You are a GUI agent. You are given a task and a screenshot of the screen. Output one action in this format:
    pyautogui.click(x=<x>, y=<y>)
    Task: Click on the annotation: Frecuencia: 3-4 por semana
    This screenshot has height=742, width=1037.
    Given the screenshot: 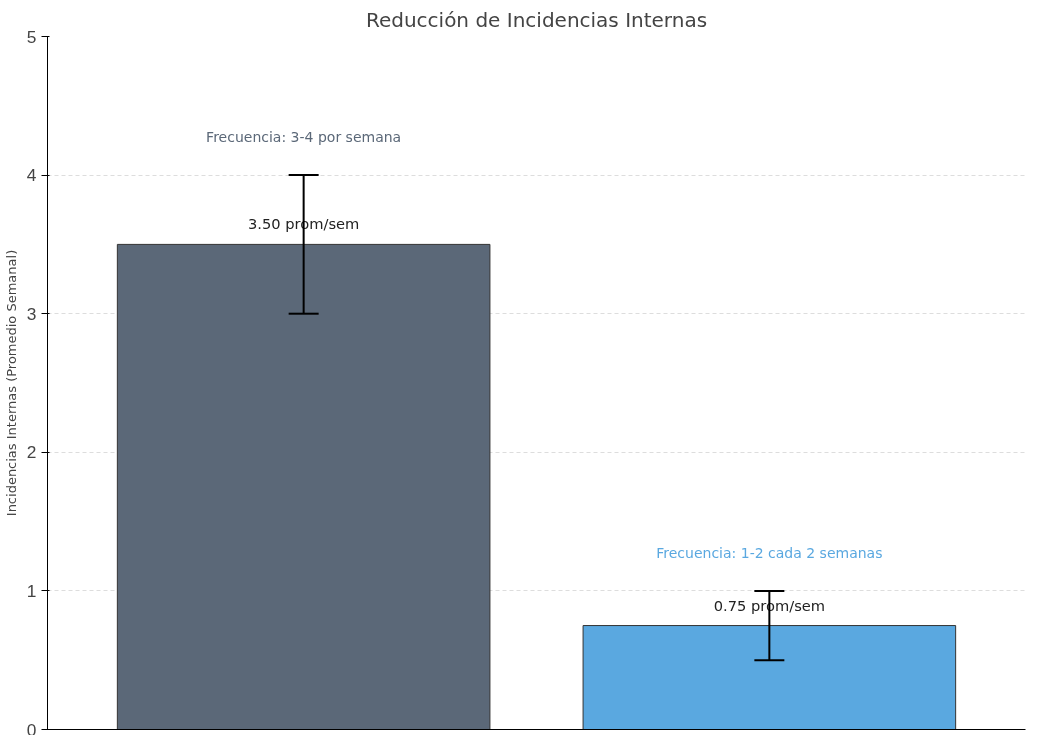 What is the action you would take?
    pyautogui.click(x=304, y=137)
    